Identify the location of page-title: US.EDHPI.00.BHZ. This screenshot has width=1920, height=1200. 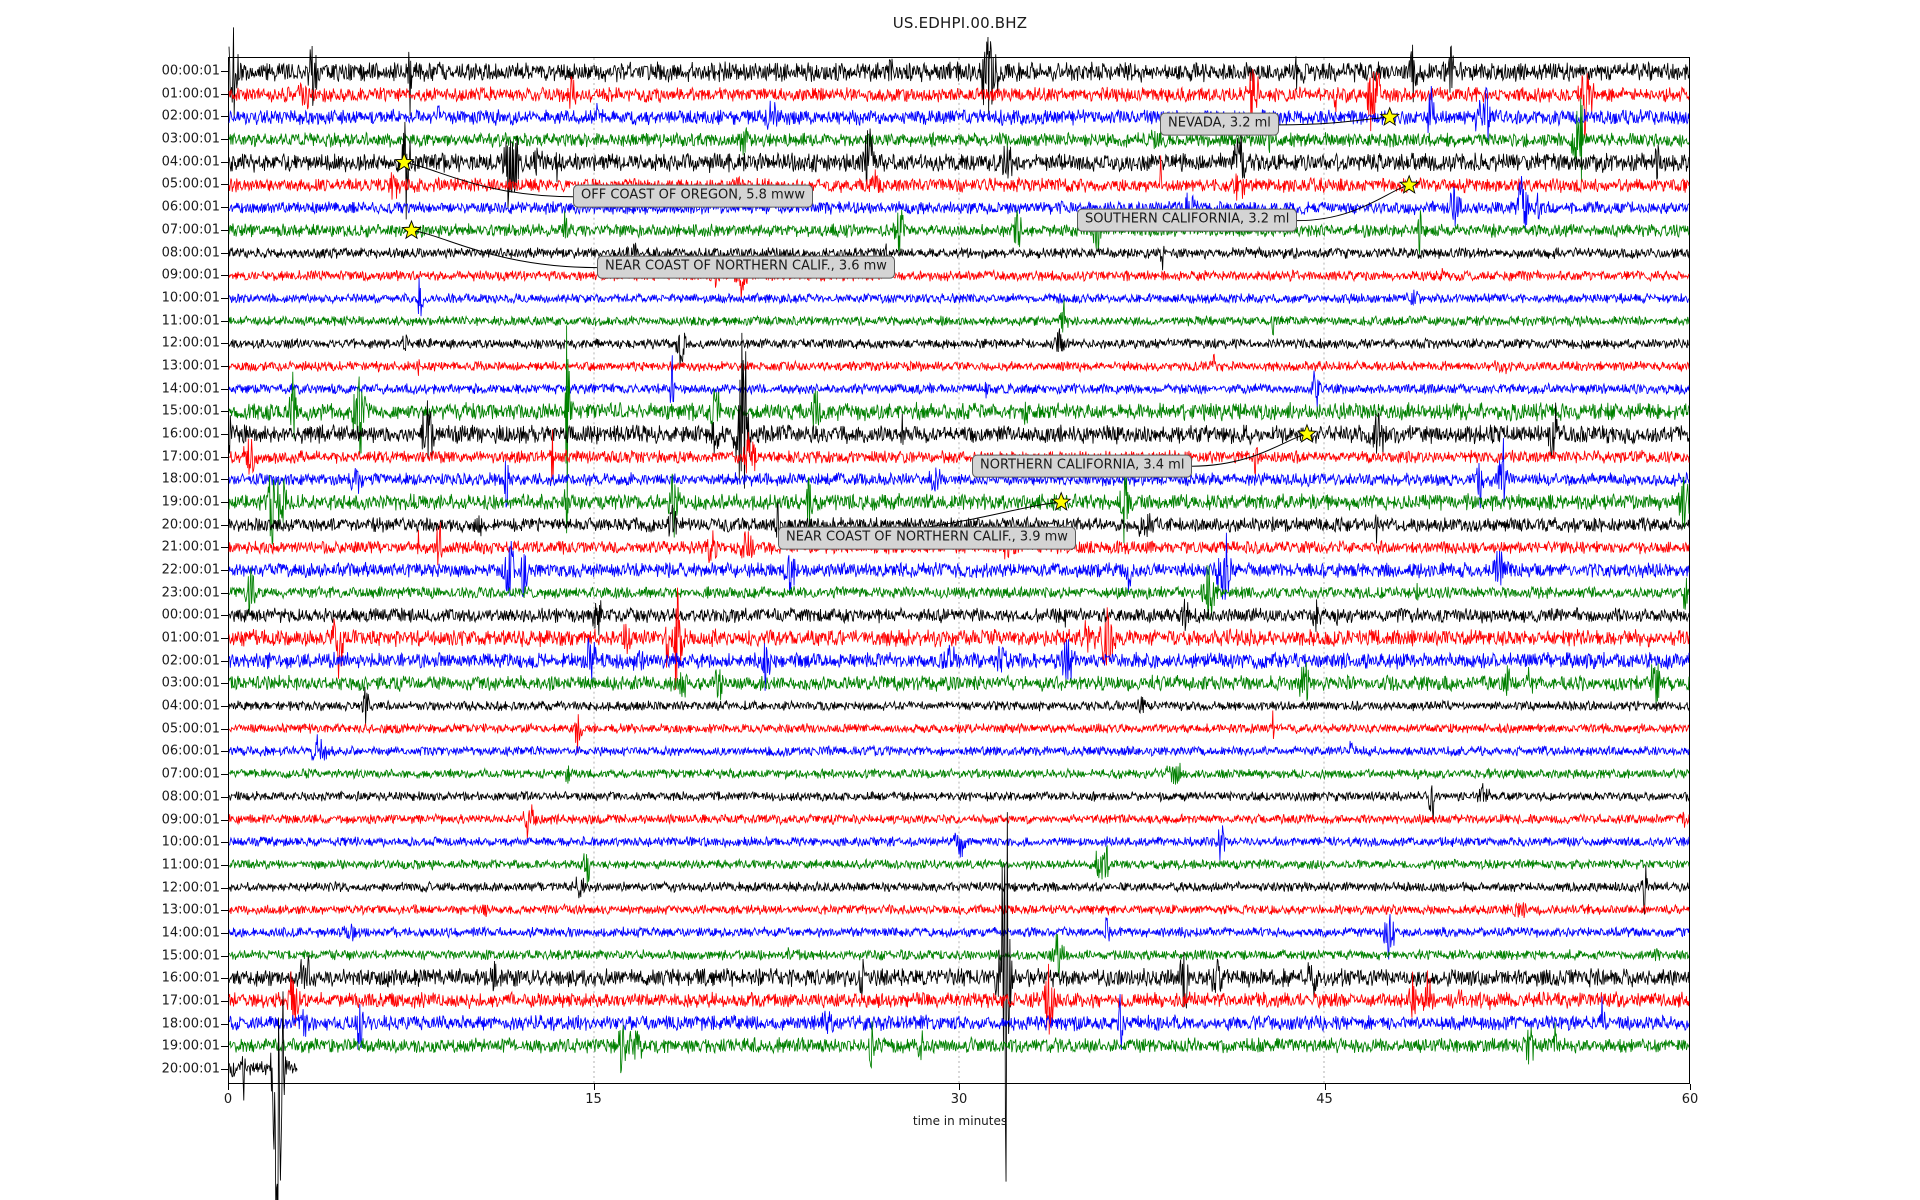
(960, 23).